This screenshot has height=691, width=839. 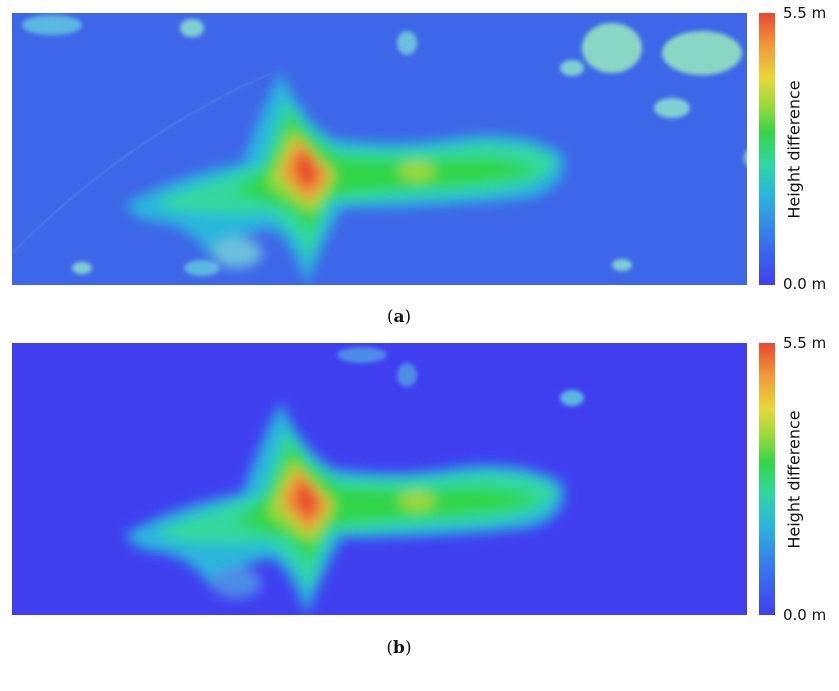 What do you see at coordinates (794, 479) in the screenshot?
I see `colorbar-b-title: Height difference` at bounding box center [794, 479].